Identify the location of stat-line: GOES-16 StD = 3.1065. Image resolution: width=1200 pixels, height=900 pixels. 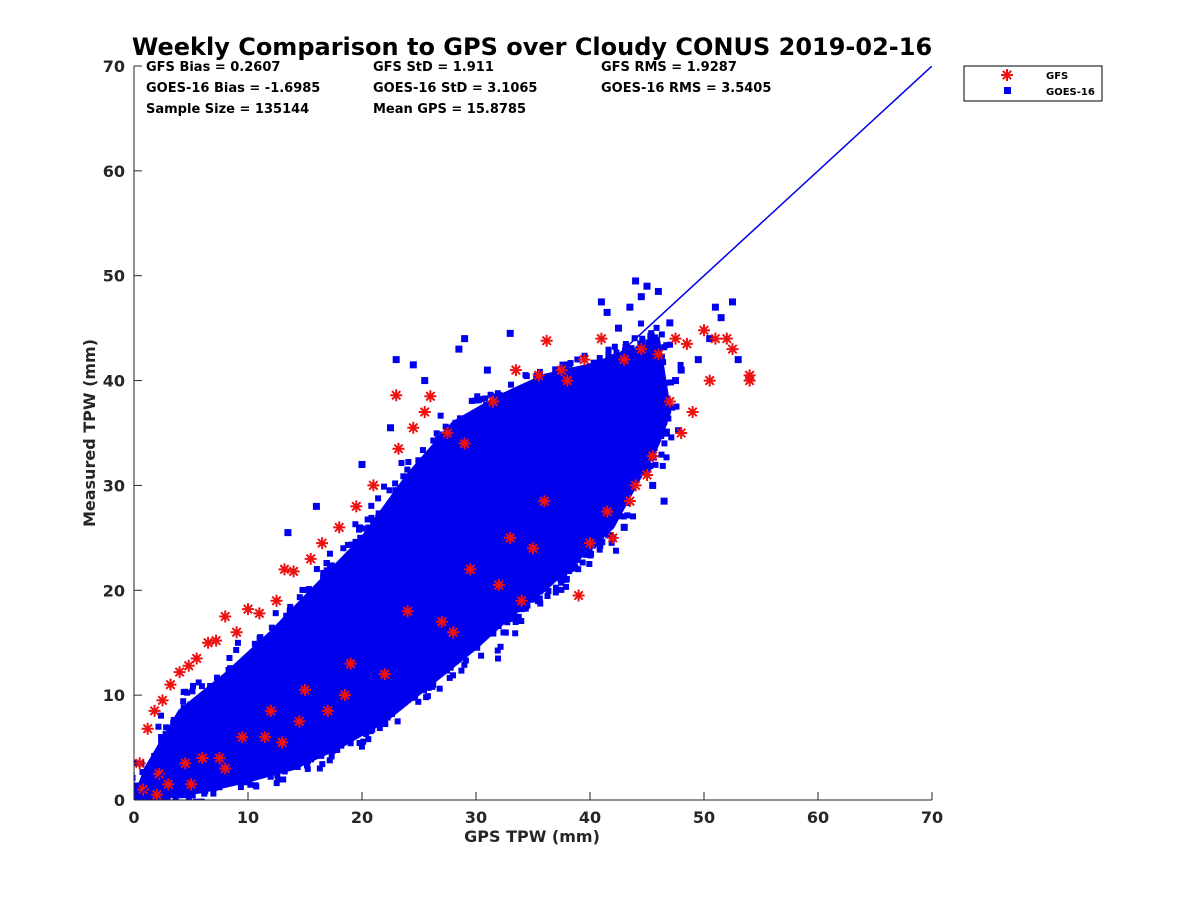
(455, 88).